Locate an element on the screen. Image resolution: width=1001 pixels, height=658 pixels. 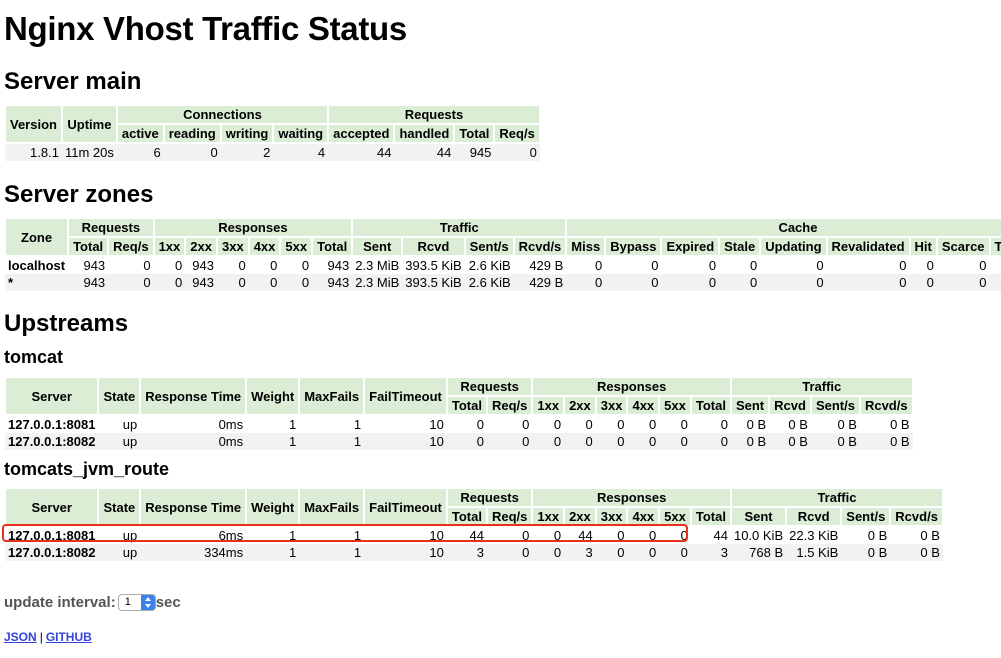
cell: 4 is located at coordinates (301, 152).